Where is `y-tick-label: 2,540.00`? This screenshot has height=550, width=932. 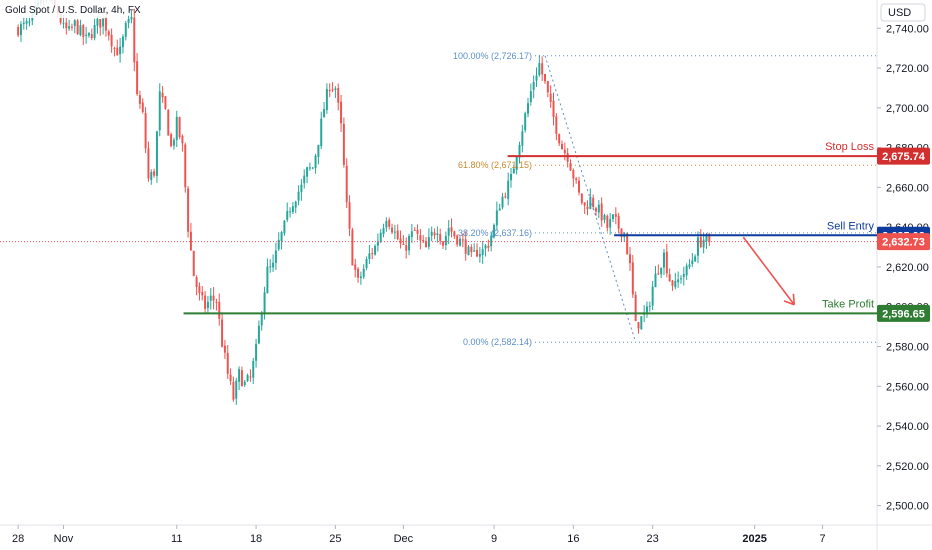
y-tick-label: 2,540.00 is located at coordinates (907, 427).